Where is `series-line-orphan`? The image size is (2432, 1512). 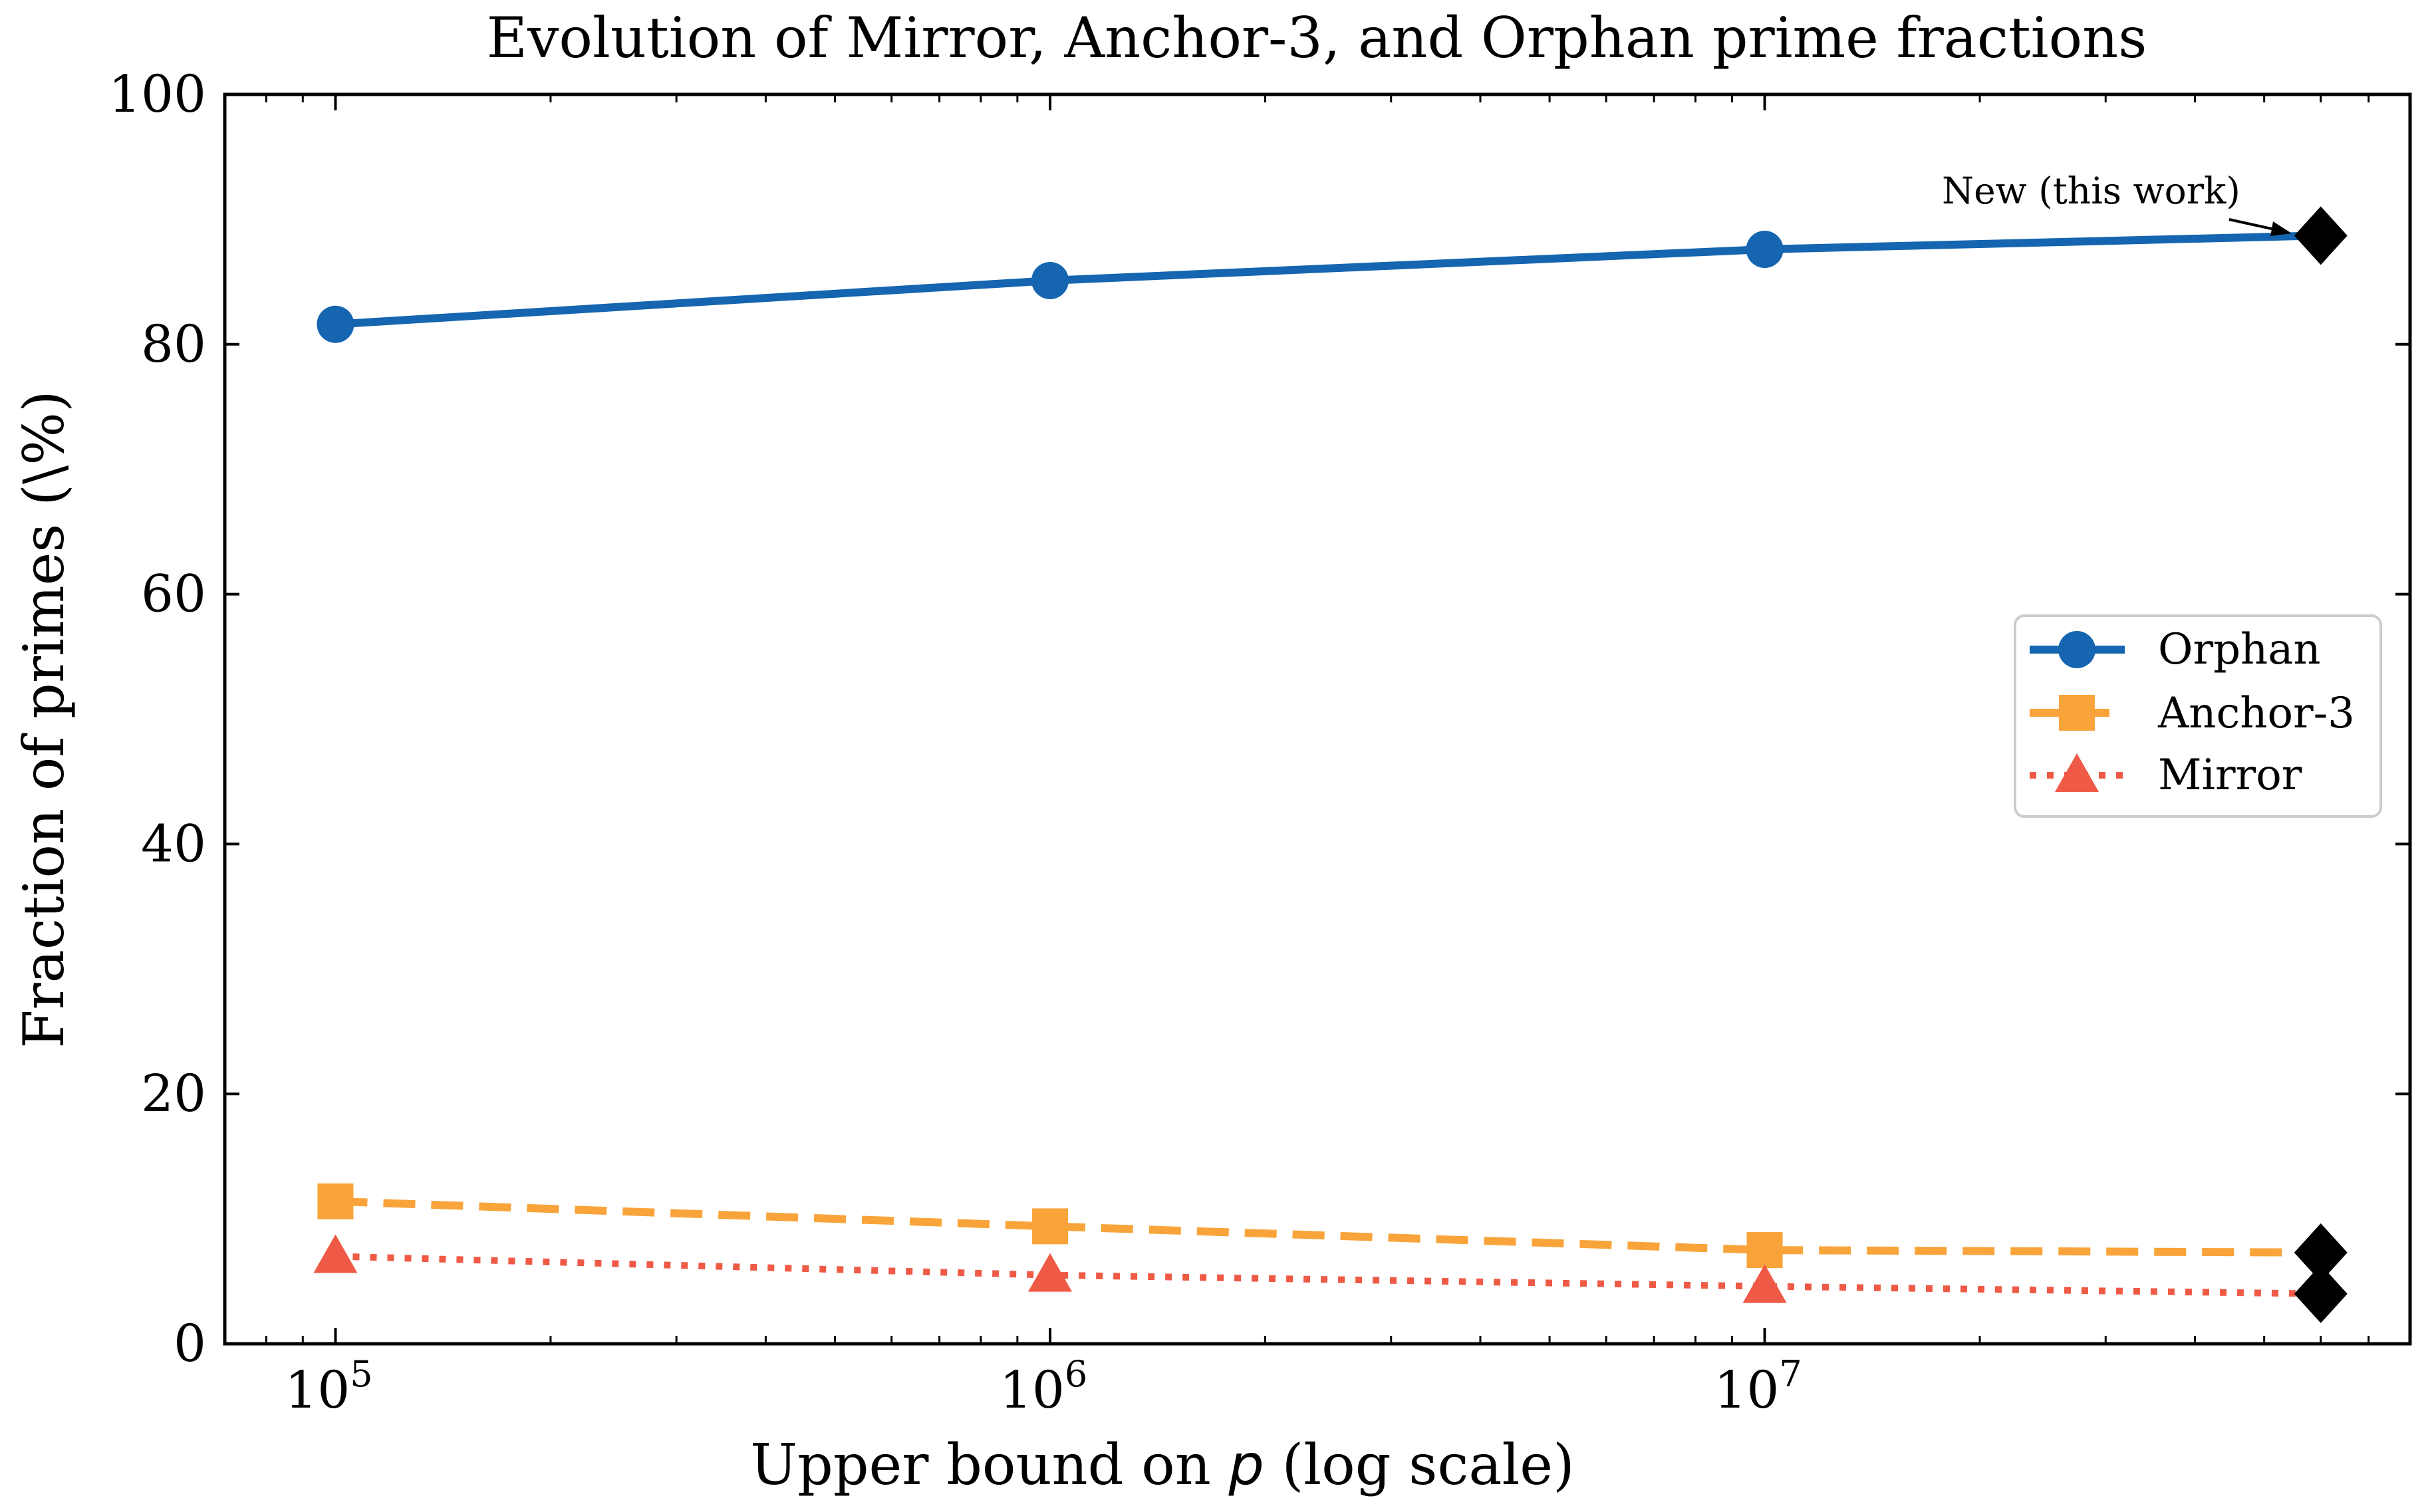
series-line-orphan is located at coordinates (1328, 279).